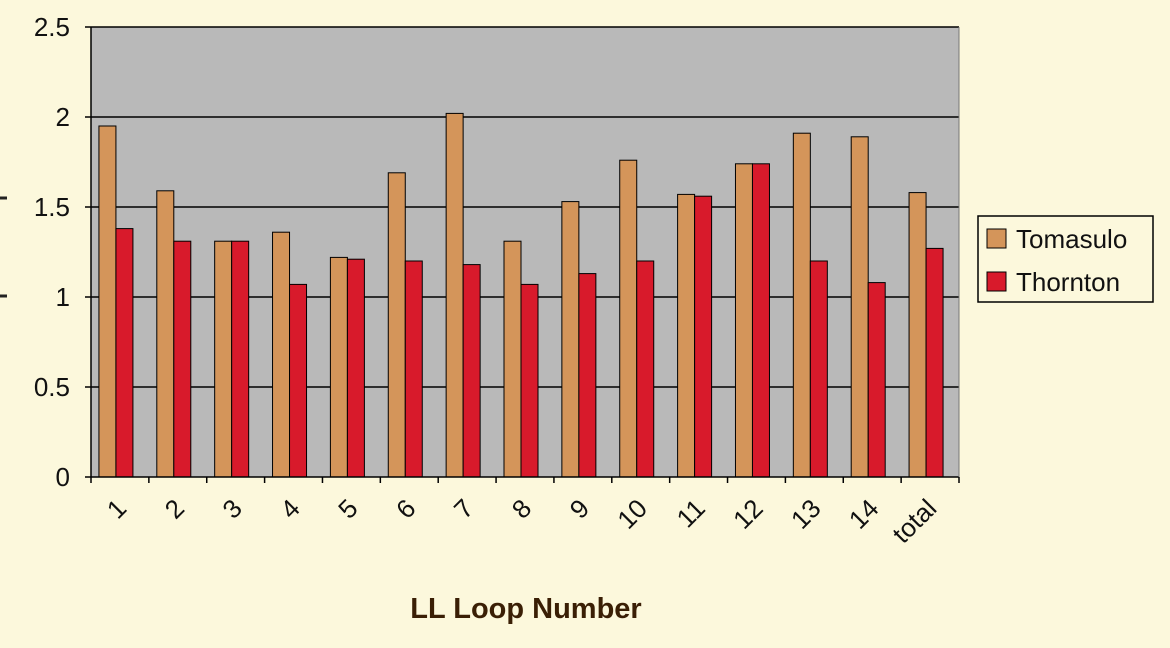  Describe the element at coordinates (632, 514) in the screenshot. I see `x-tick-label-10: 10` at that location.